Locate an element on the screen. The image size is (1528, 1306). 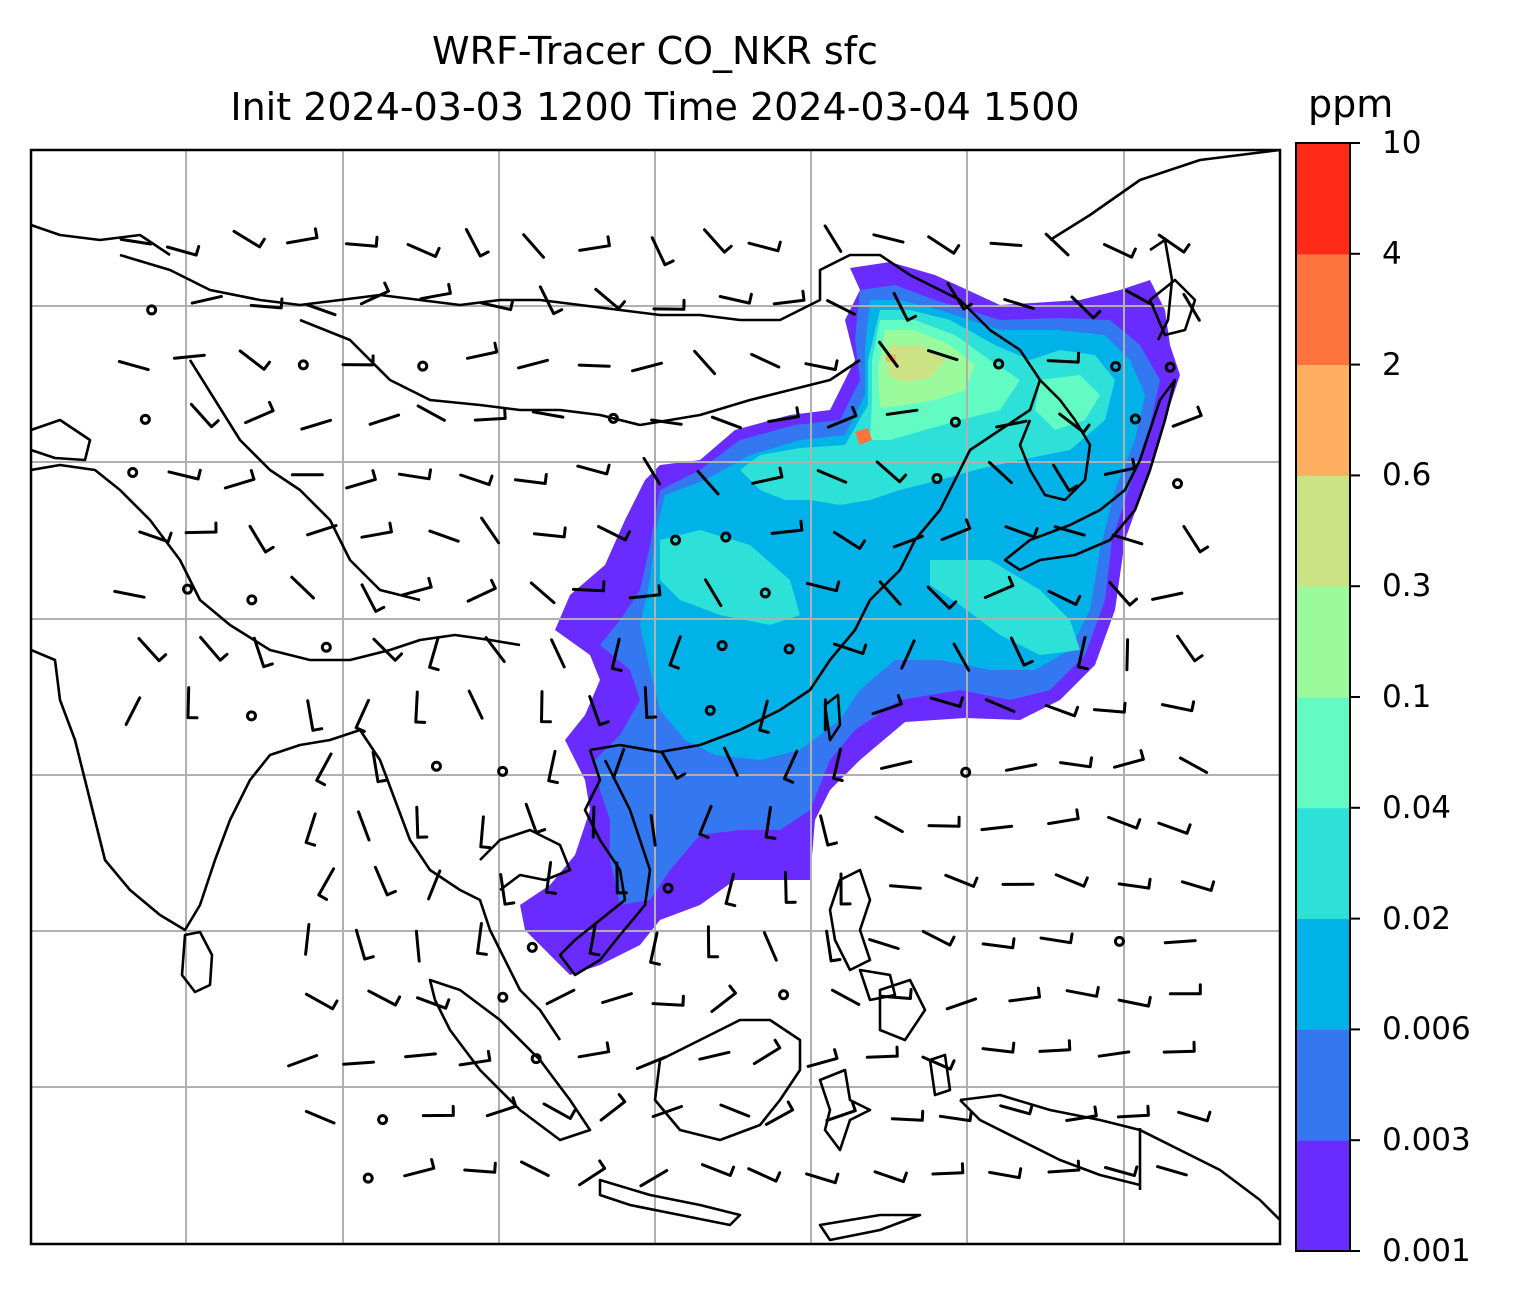
taiwan is located at coordinates (832, 717).